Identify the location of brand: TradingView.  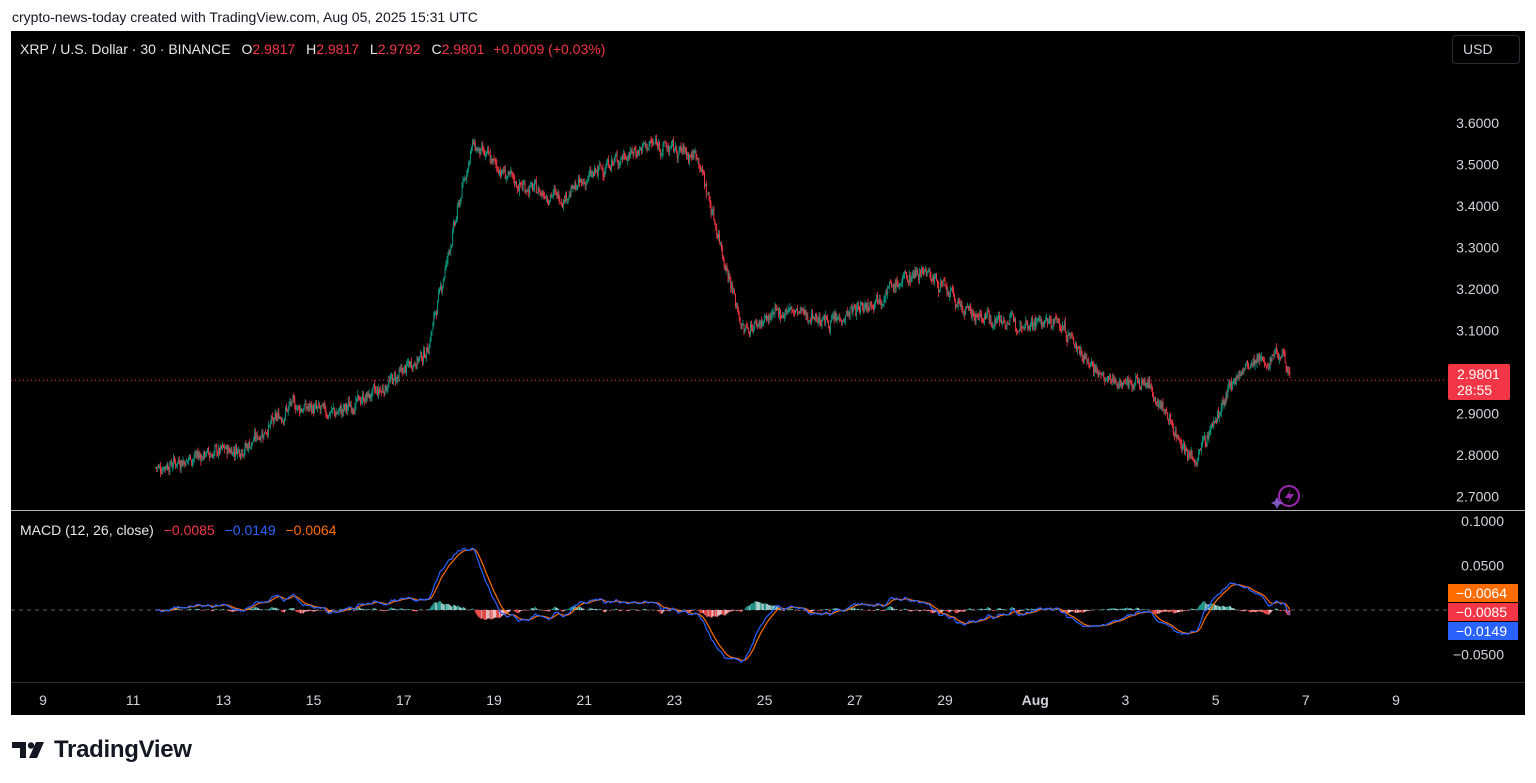
(102, 750).